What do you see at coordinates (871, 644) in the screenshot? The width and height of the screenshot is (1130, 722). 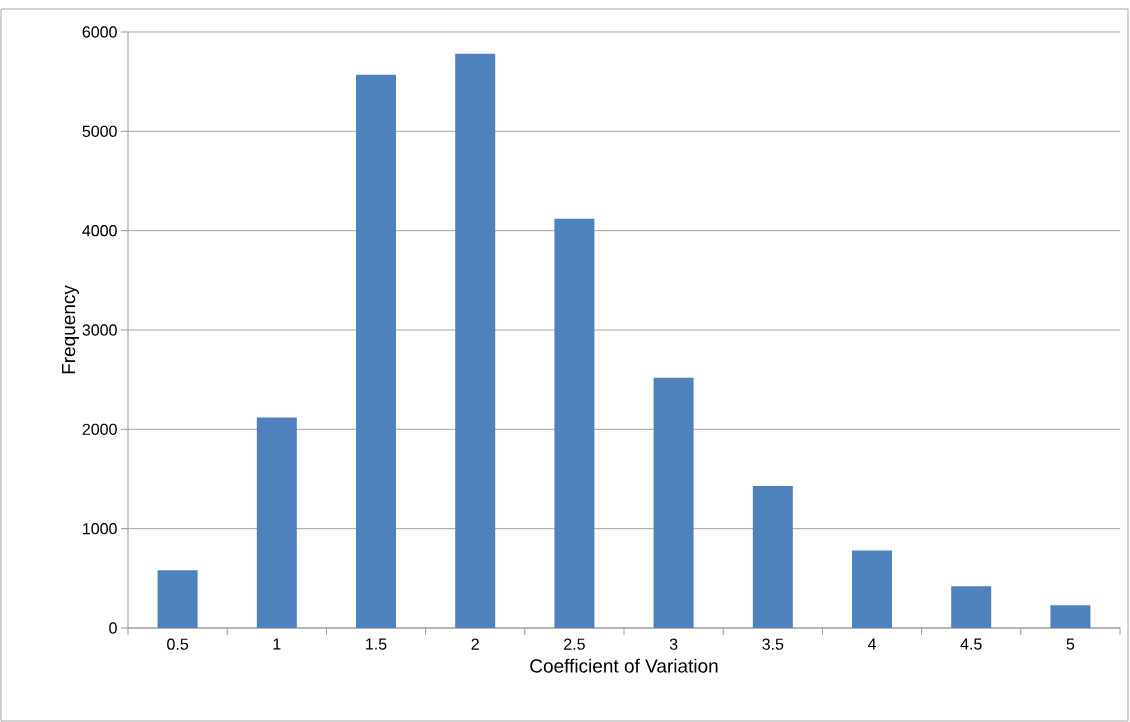 I see `x-tick-label: 4` at bounding box center [871, 644].